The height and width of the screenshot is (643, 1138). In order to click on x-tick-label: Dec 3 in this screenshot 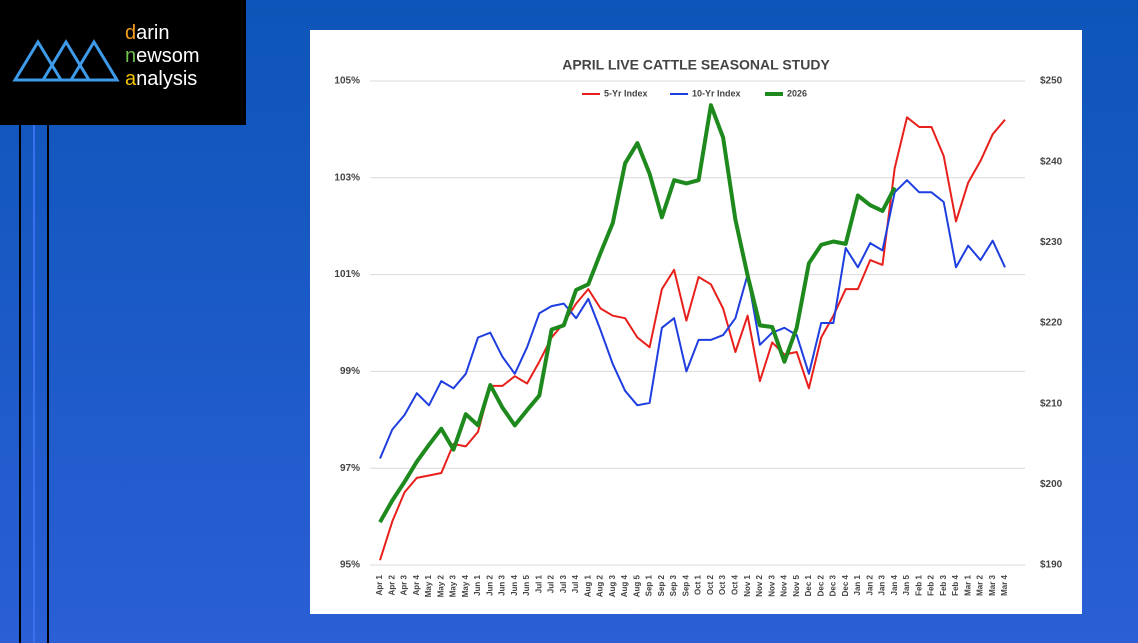, I will do `click(833, 585)`.